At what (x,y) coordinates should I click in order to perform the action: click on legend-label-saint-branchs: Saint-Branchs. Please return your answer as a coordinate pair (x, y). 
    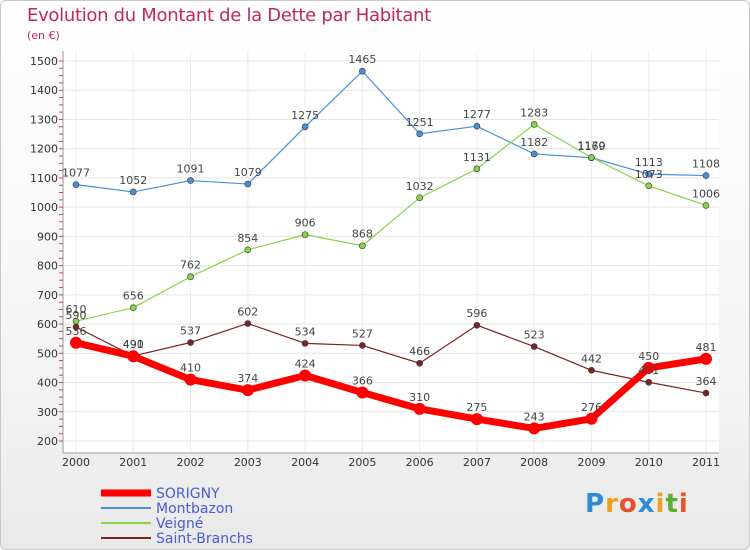
    Looking at the image, I should click on (204, 539).